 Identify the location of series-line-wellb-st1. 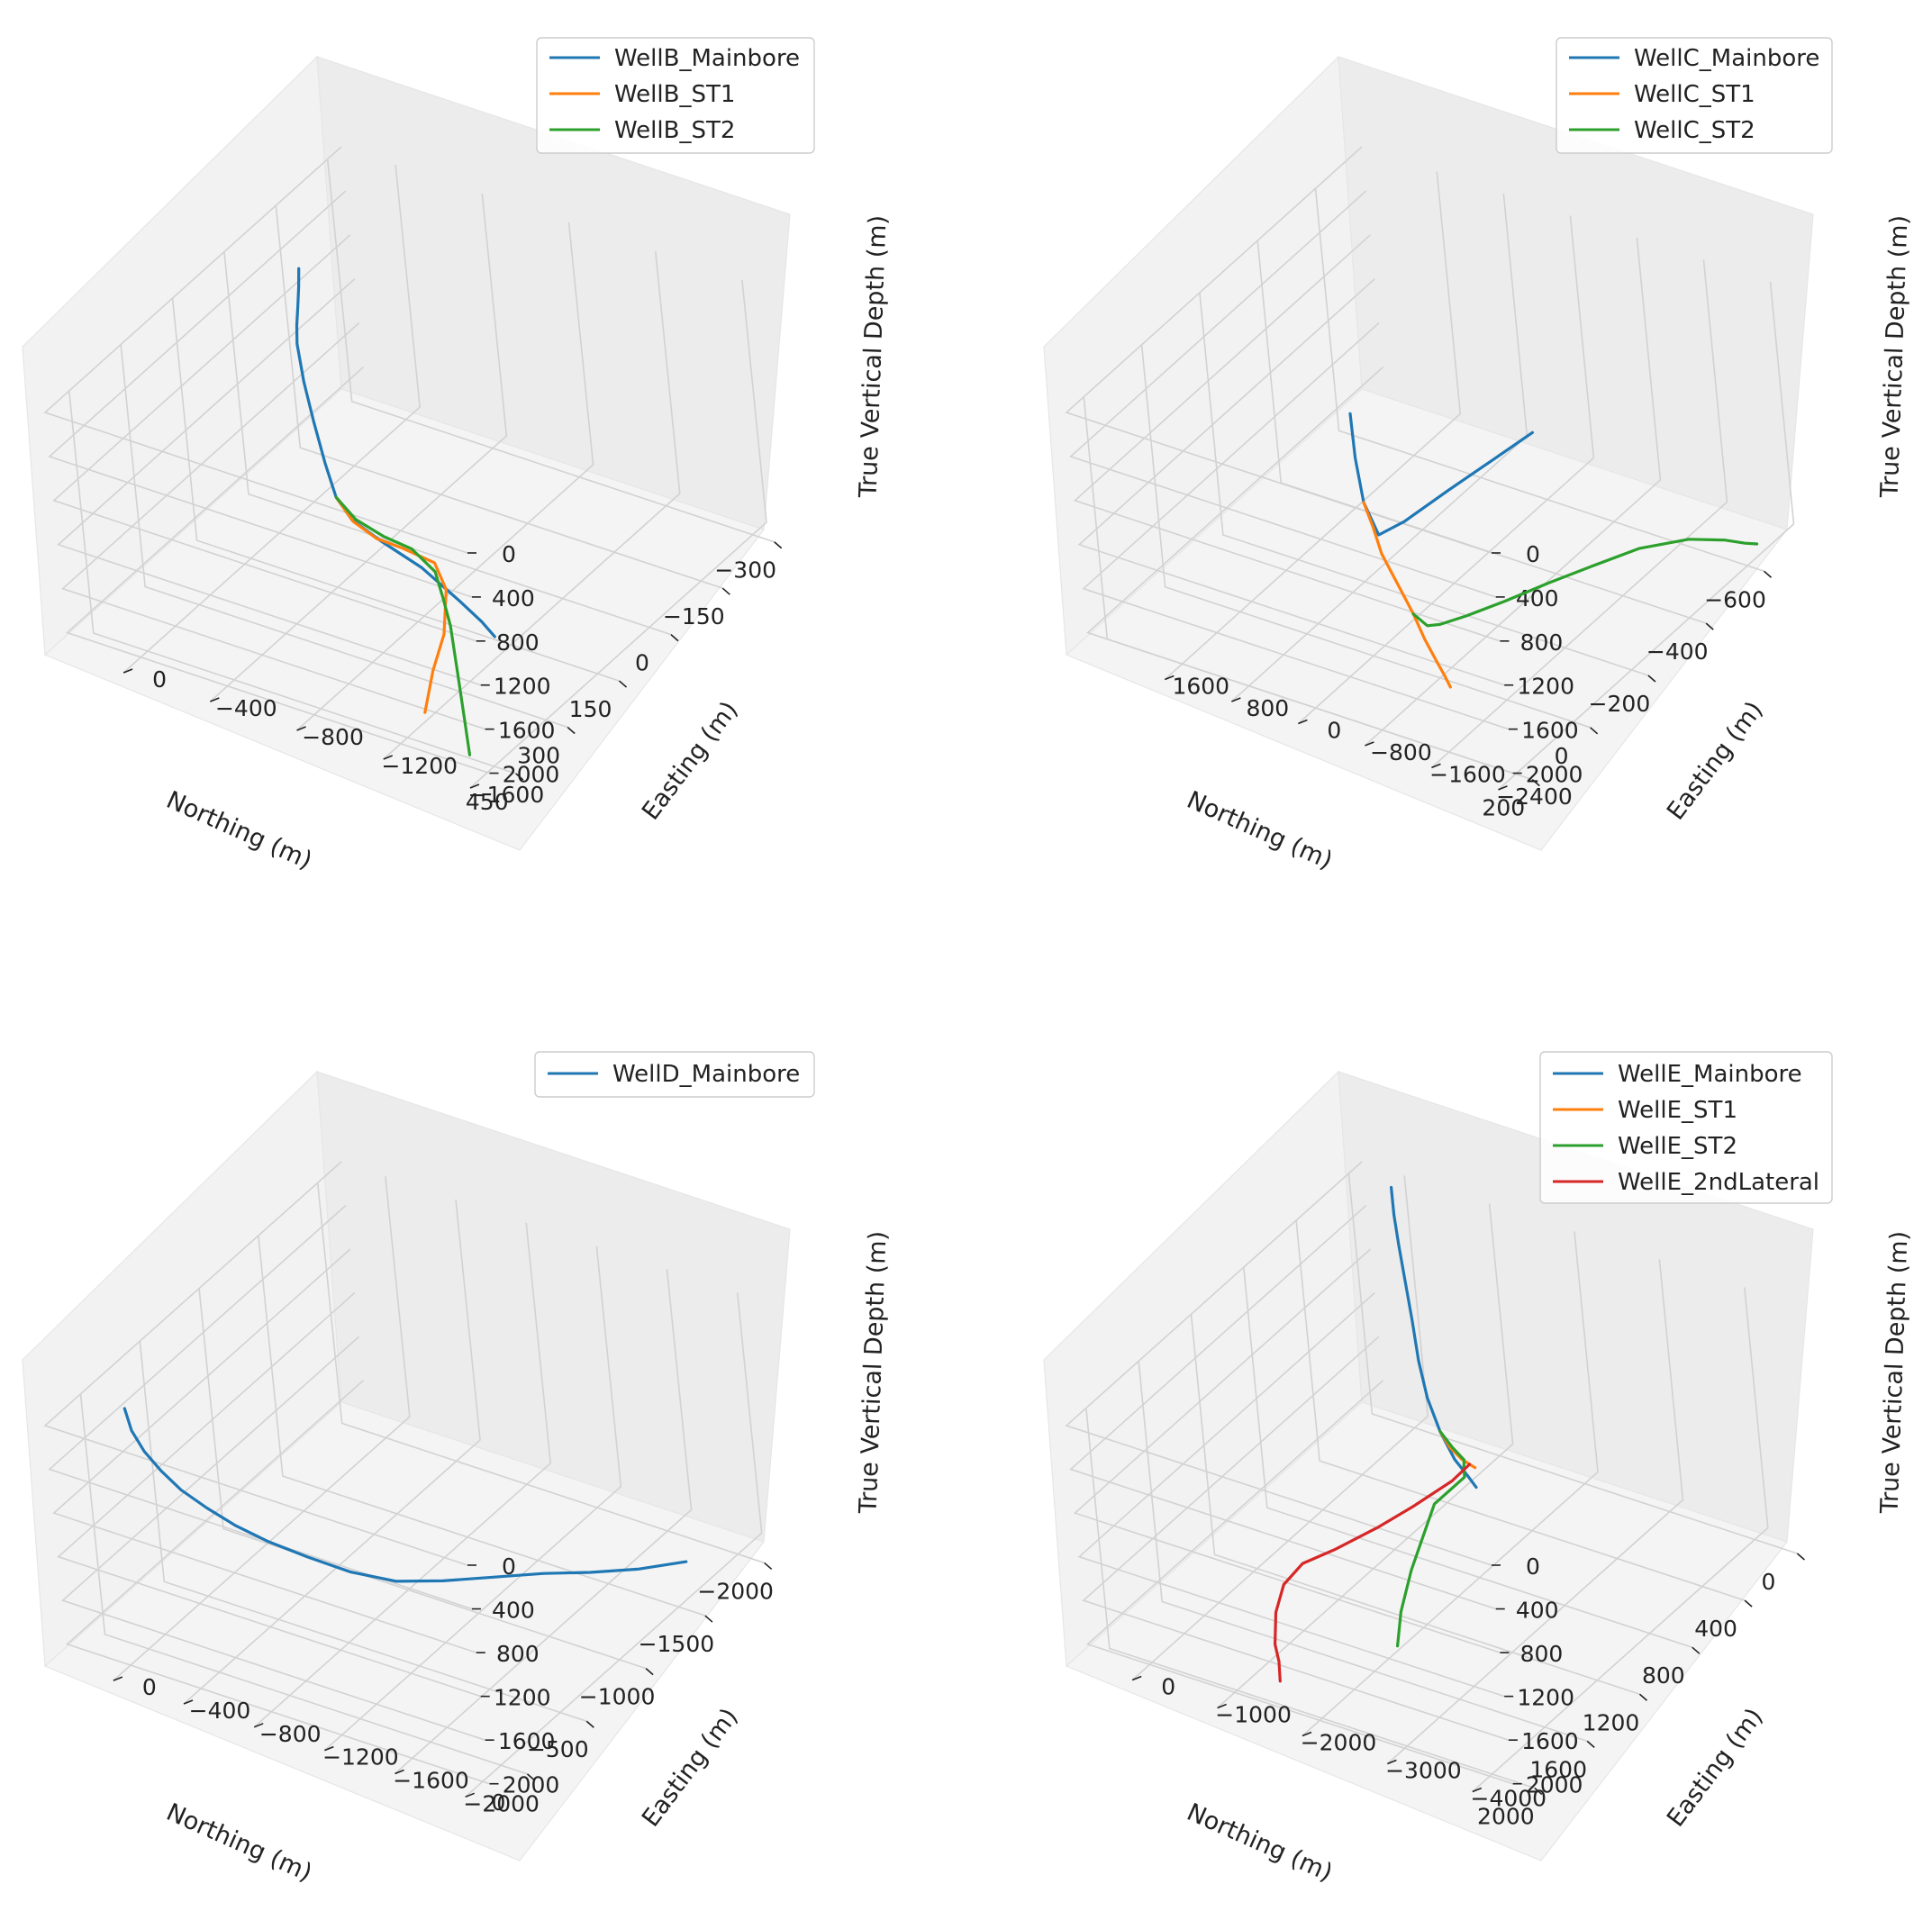
(391, 604).